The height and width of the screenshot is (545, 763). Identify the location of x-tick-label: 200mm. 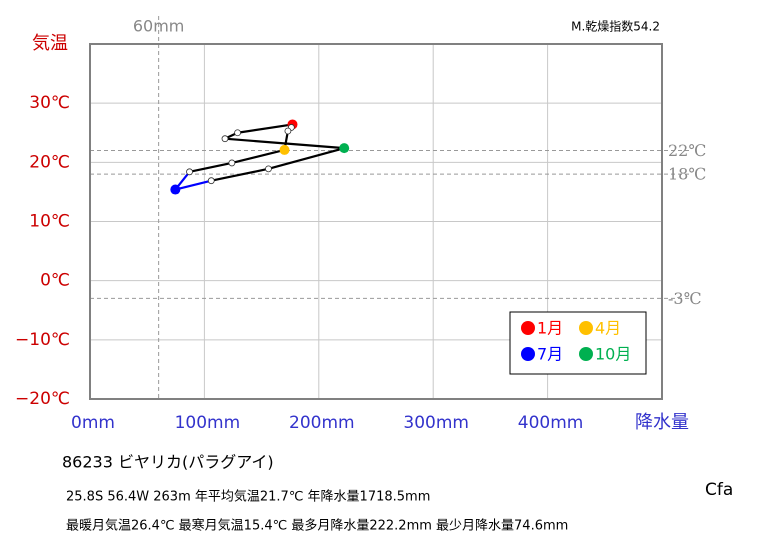
(322, 423).